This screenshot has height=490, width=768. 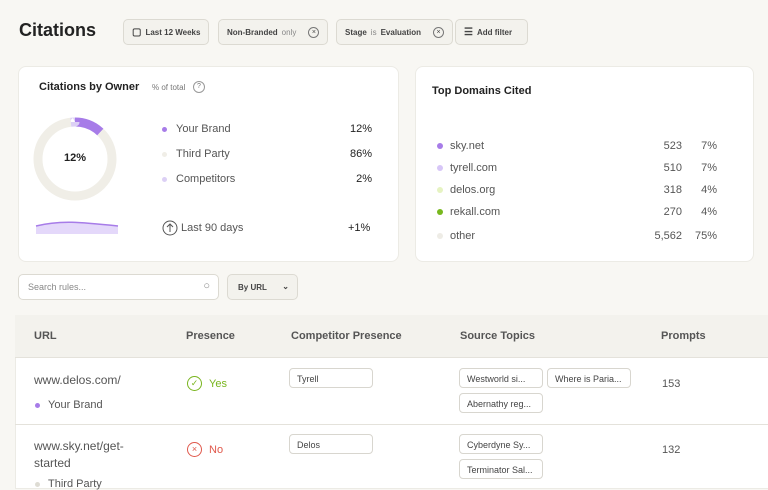 What do you see at coordinates (252, 287) in the screenshot?
I see `view-label: By URL` at bounding box center [252, 287].